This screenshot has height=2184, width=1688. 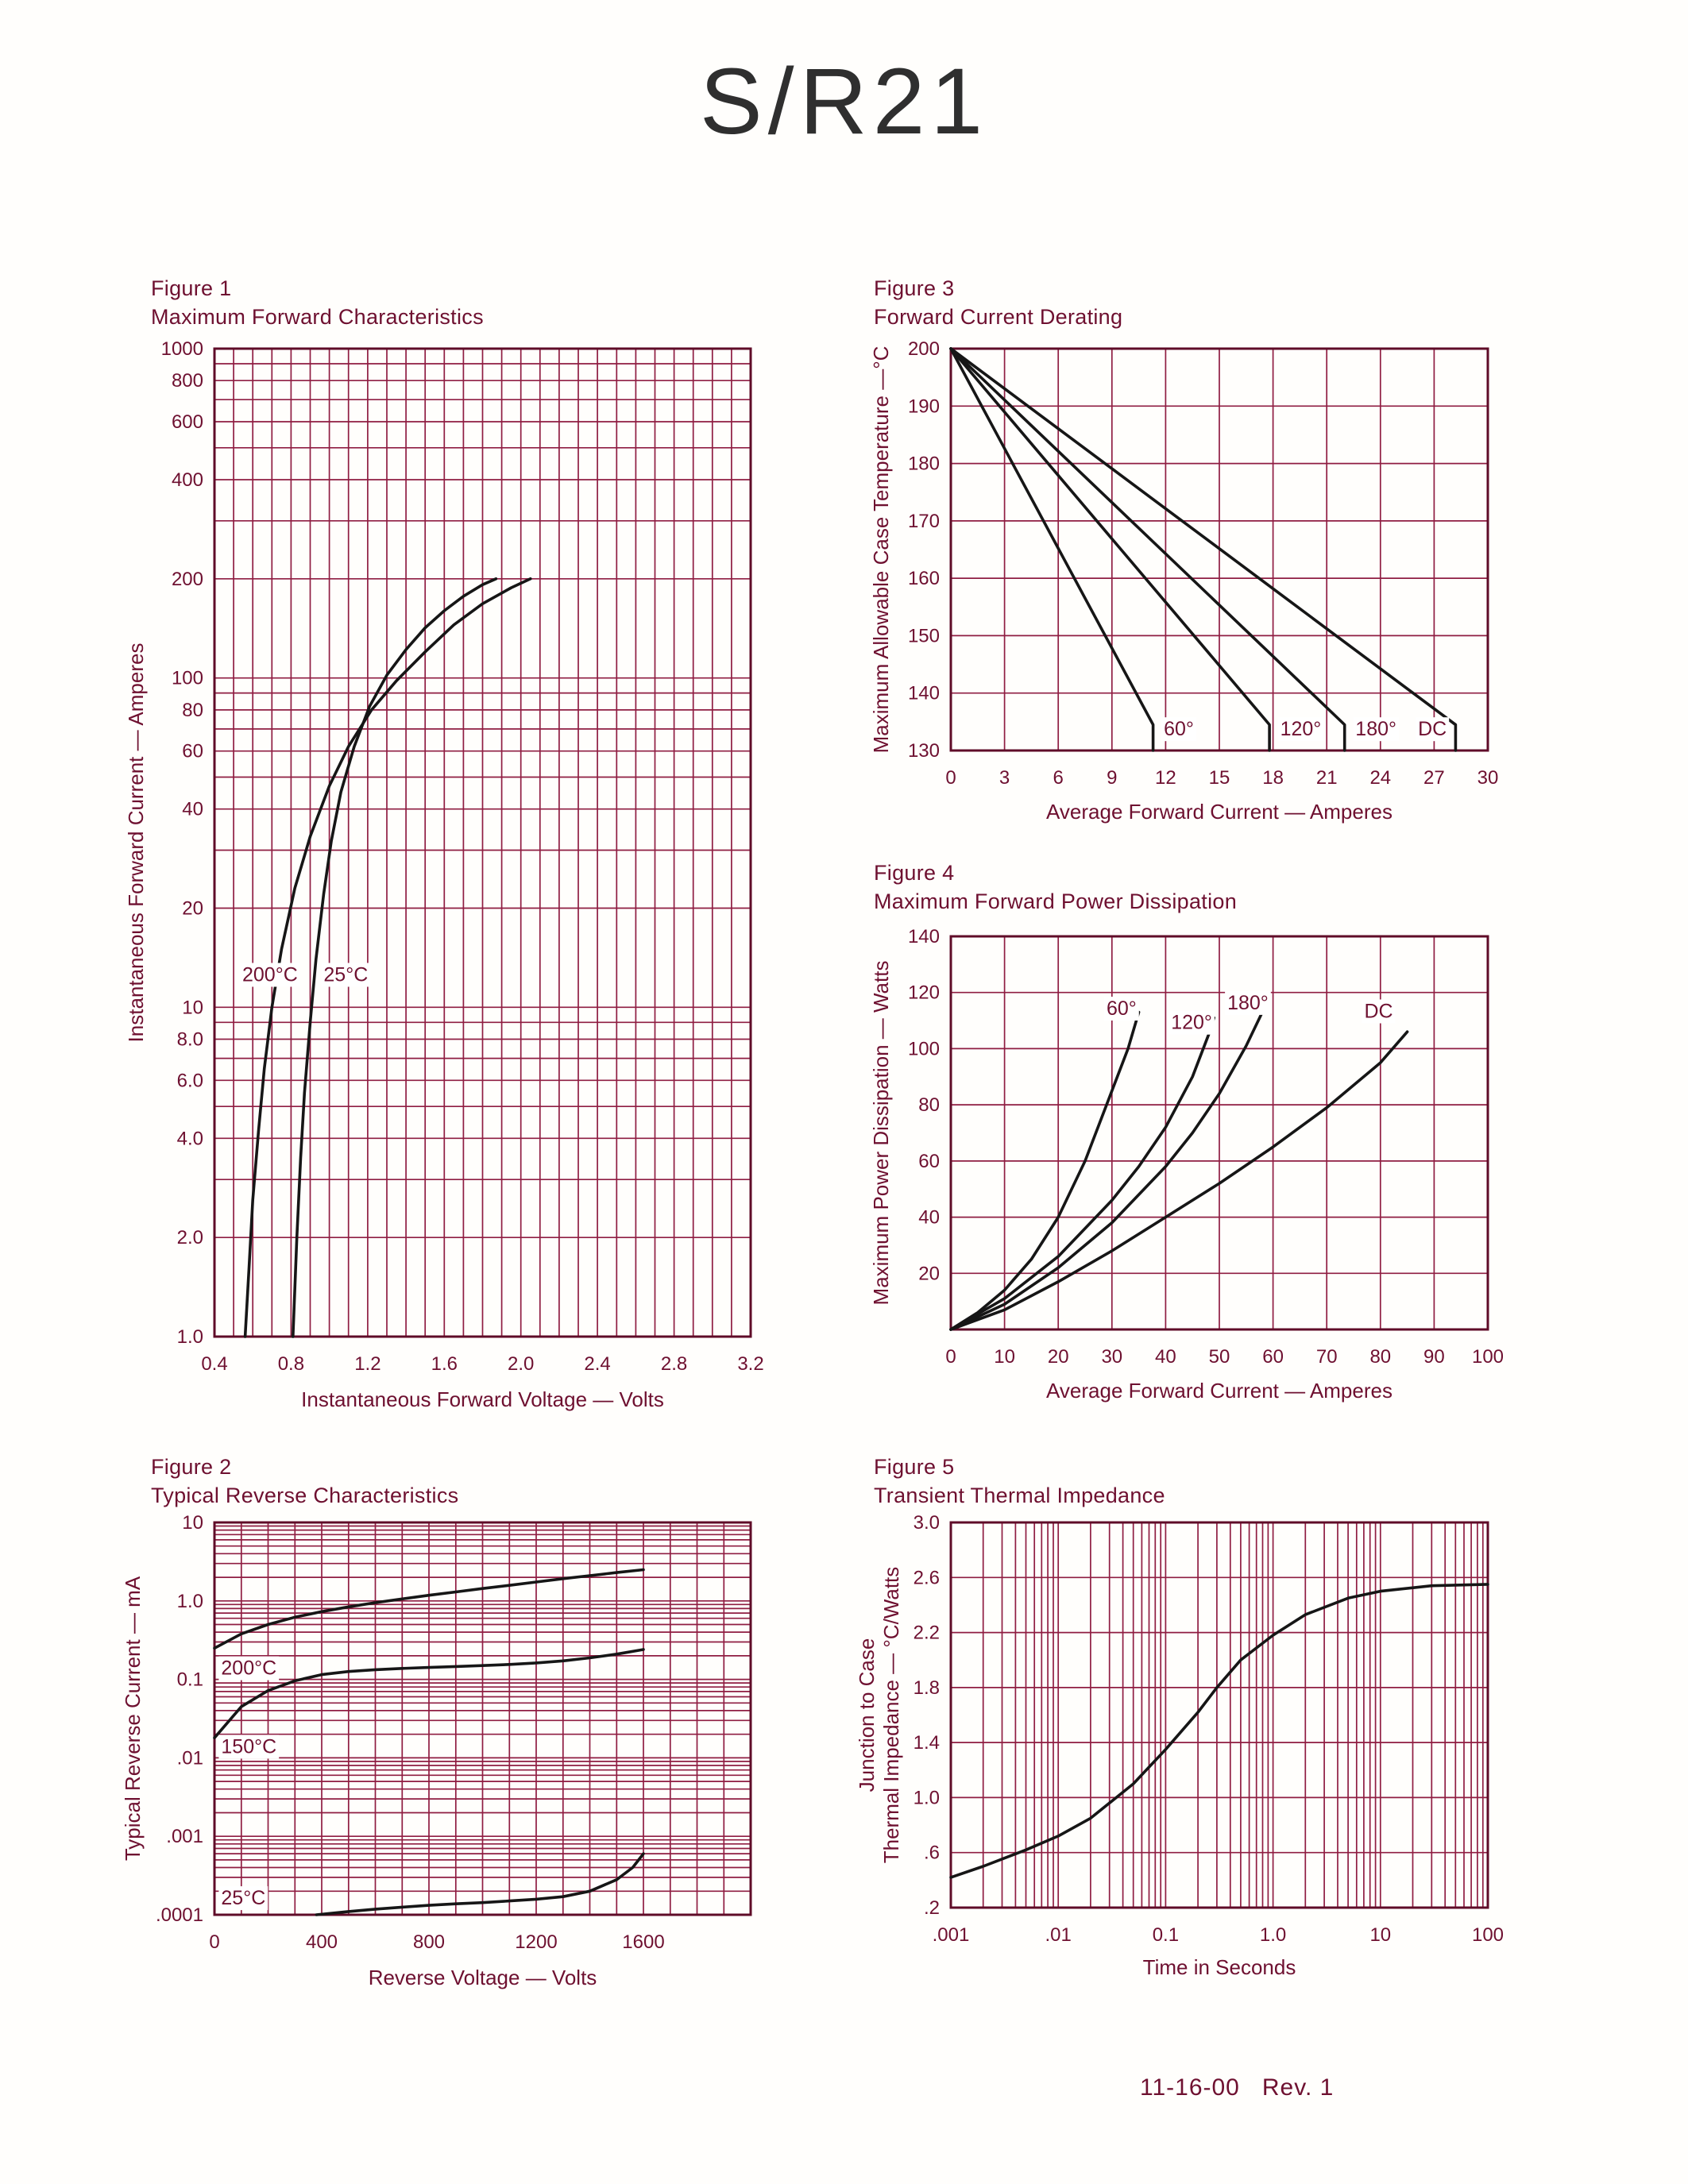 What do you see at coordinates (483, 1399) in the screenshot?
I see `svg-text:Instantaneous Forward Voltage: Instantaneous Forward Voltage — Volts` at bounding box center [483, 1399].